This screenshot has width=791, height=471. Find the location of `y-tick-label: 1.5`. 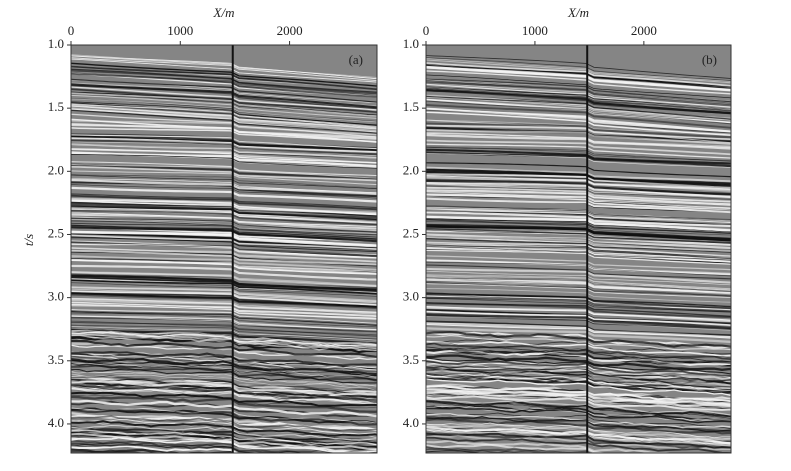

y-tick-label: 1.5 is located at coordinates (56, 106).